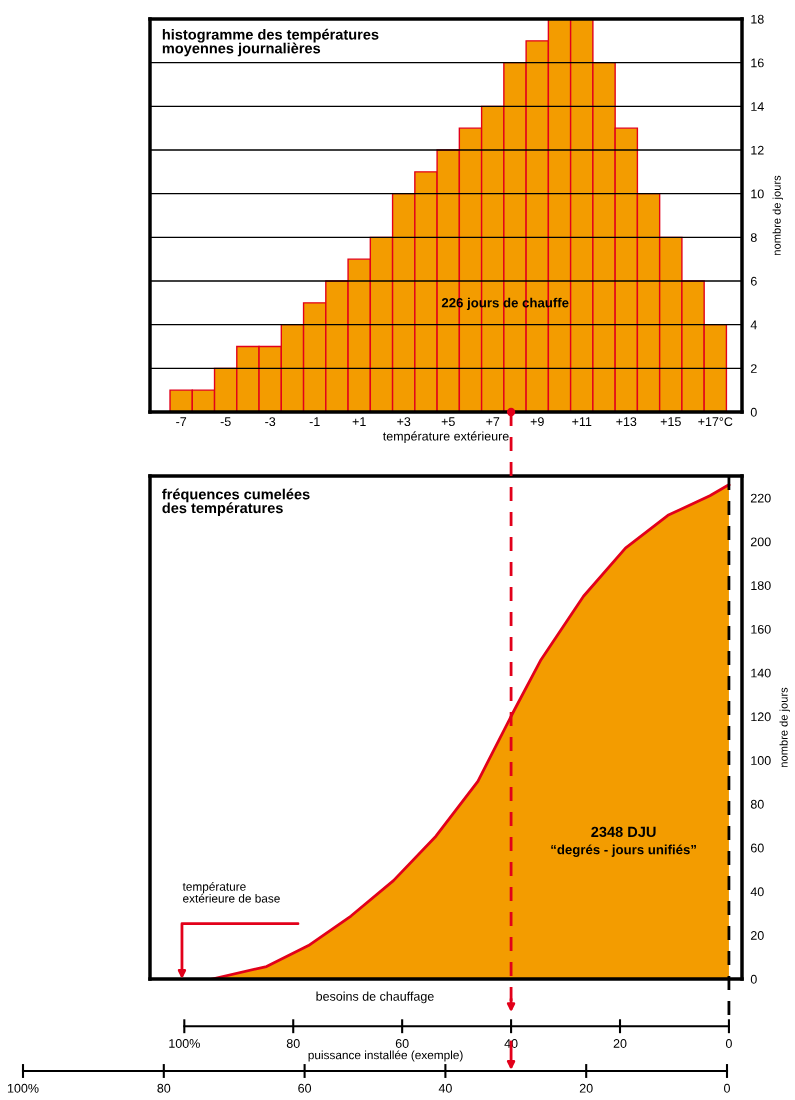 The height and width of the screenshot is (1100, 795). I want to click on x2-tick-label: 0, so click(727, 1088).